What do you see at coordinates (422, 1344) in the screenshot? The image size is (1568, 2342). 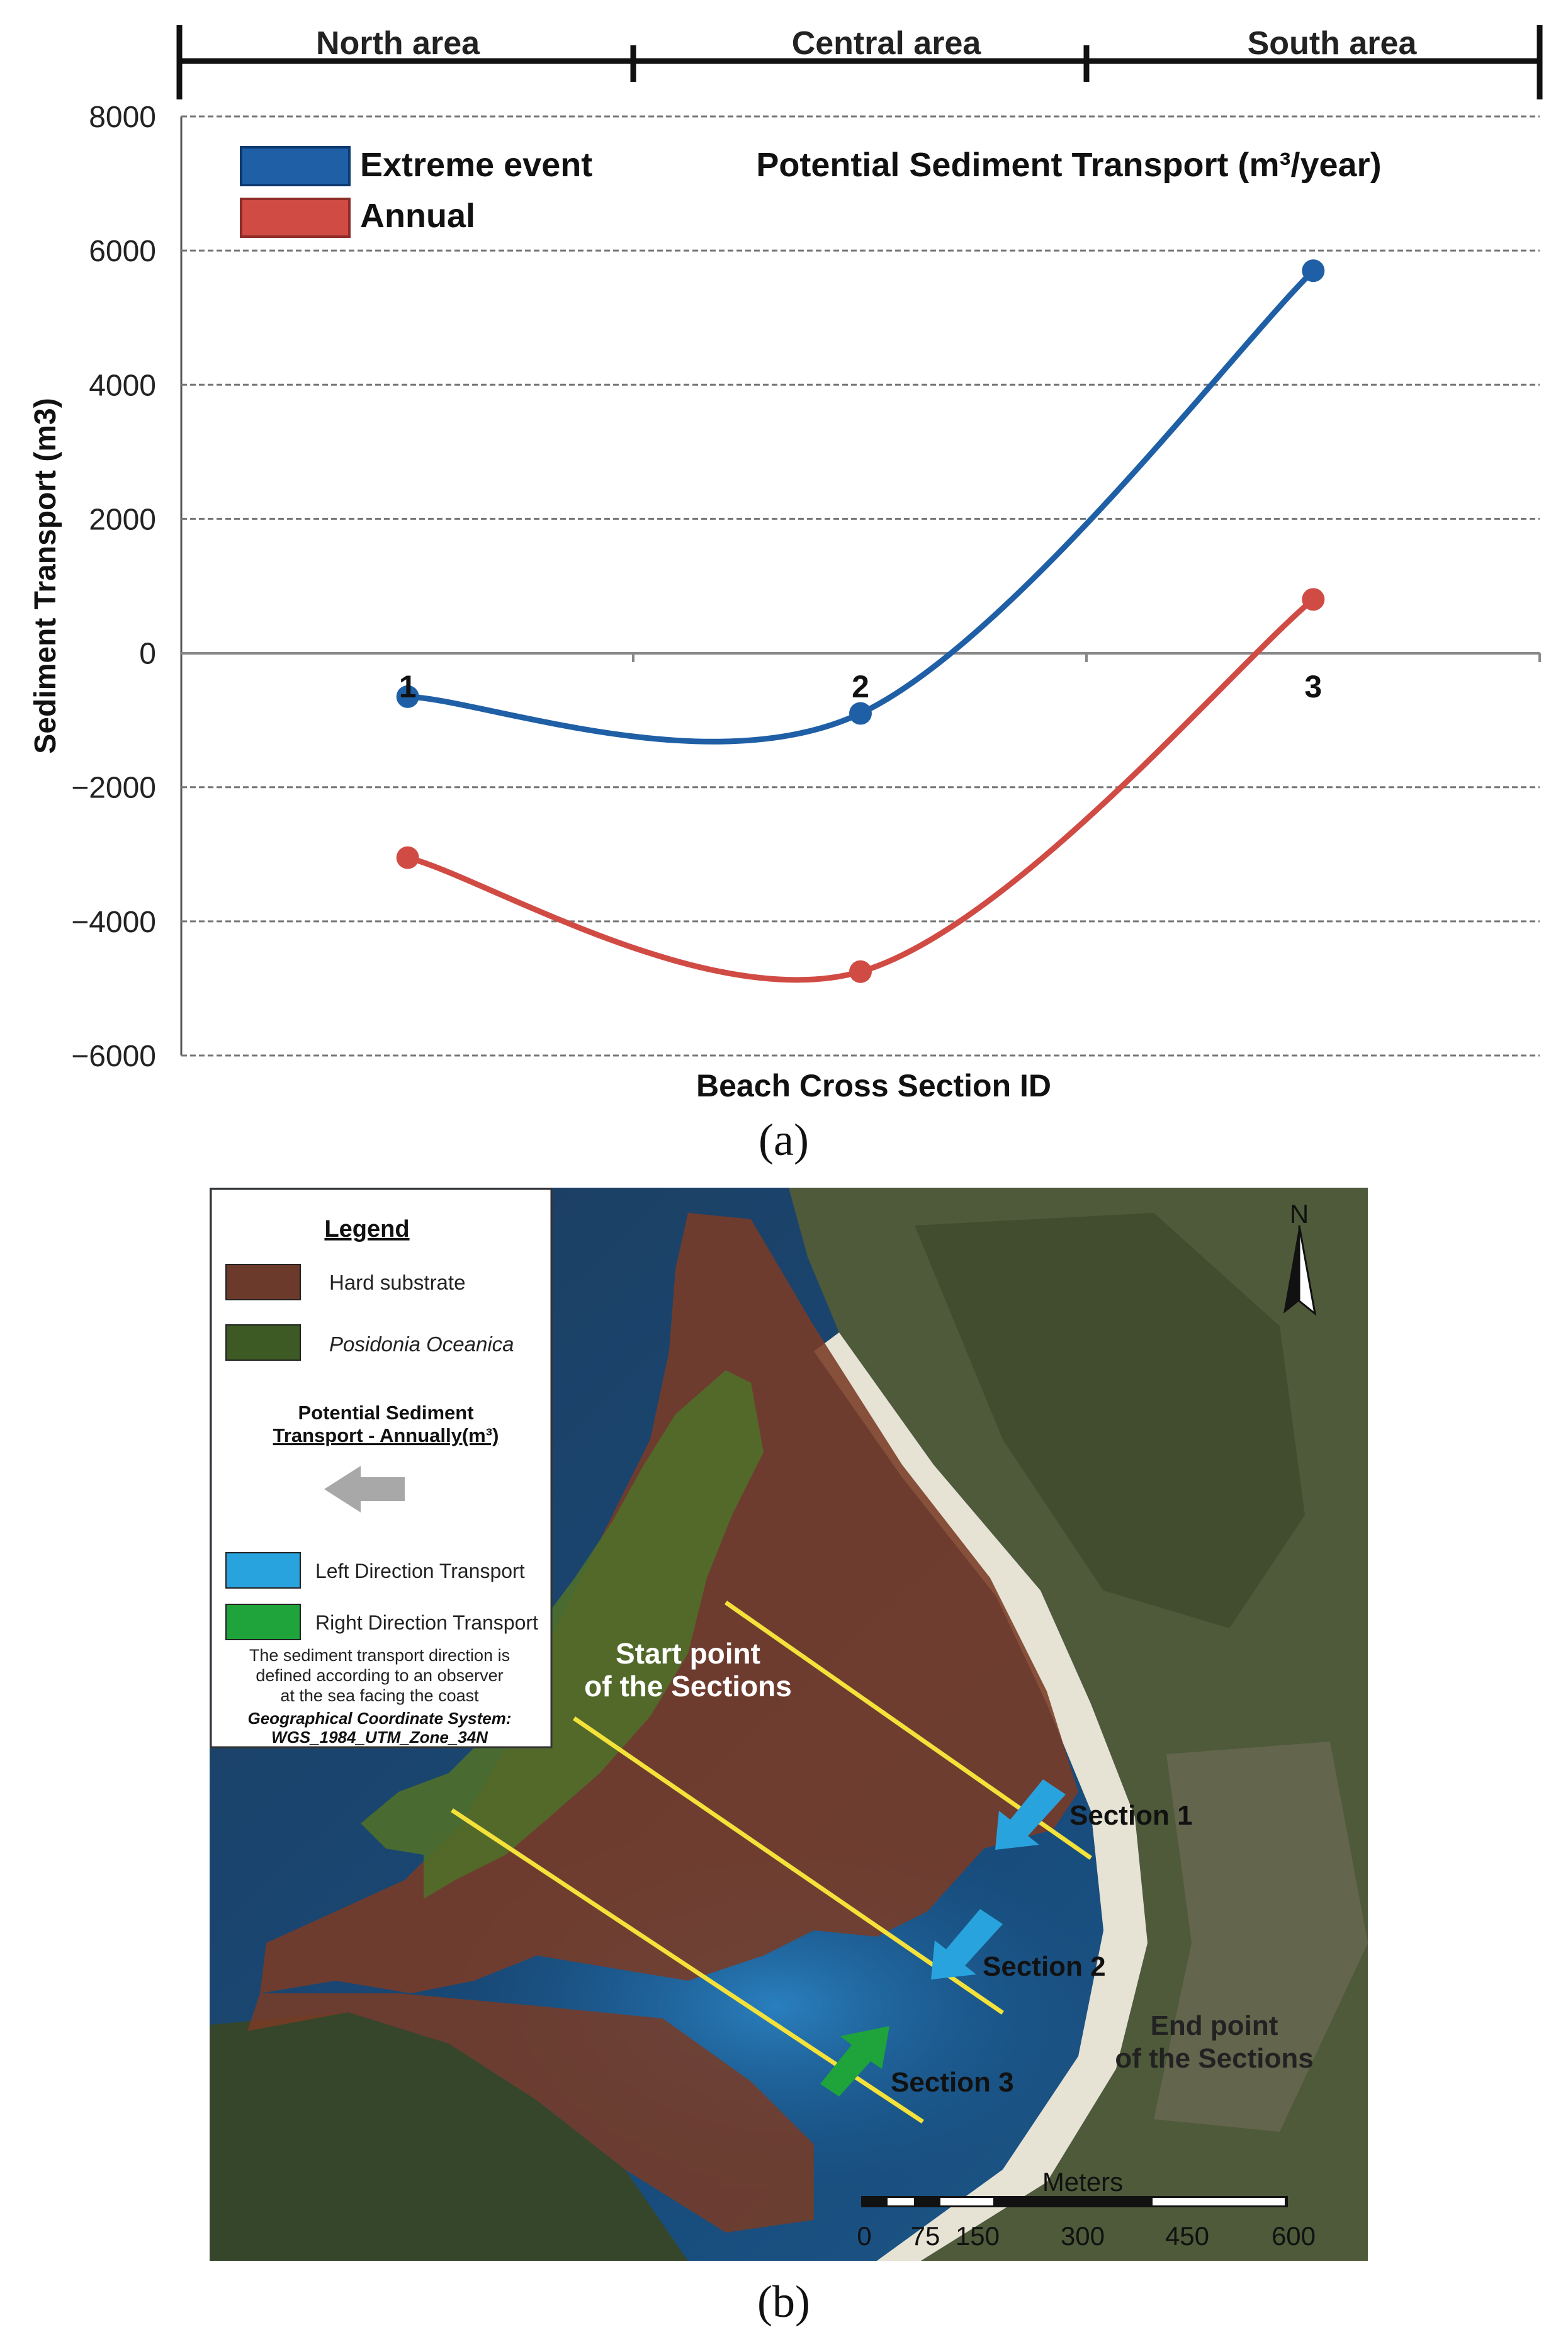 I see `legend-posidonia: Posidonia Oceanica` at bounding box center [422, 1344].